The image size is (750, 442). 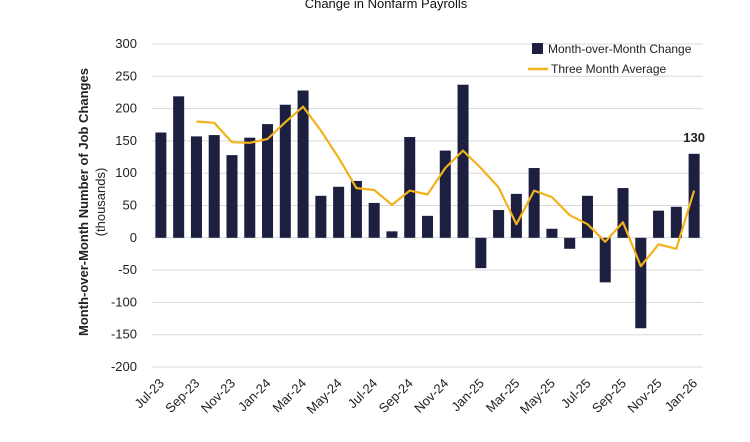 What do you see at coordinates (681, 395) in the screenshot?
I see `x-tick-label: Jan-26` at bounding box center [681, 395].